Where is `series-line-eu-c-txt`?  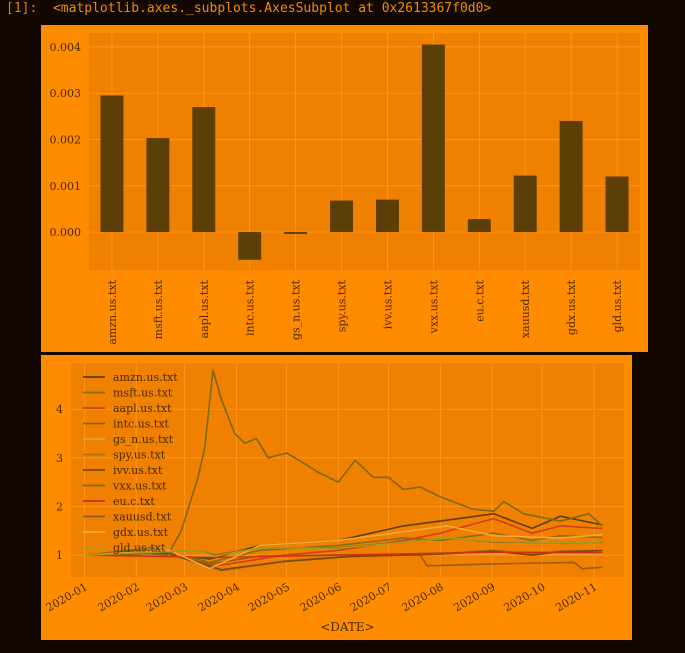 series-line-eu-c-txt is located at coordinates (344, 555).